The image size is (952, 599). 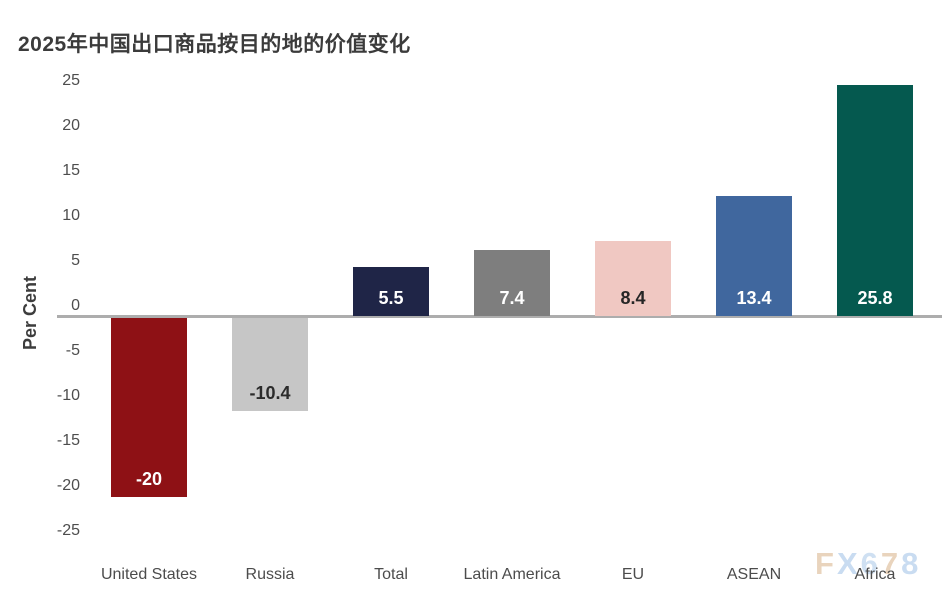 I want to click on bar-value-label: -10.4, so click(x=270, y=392).